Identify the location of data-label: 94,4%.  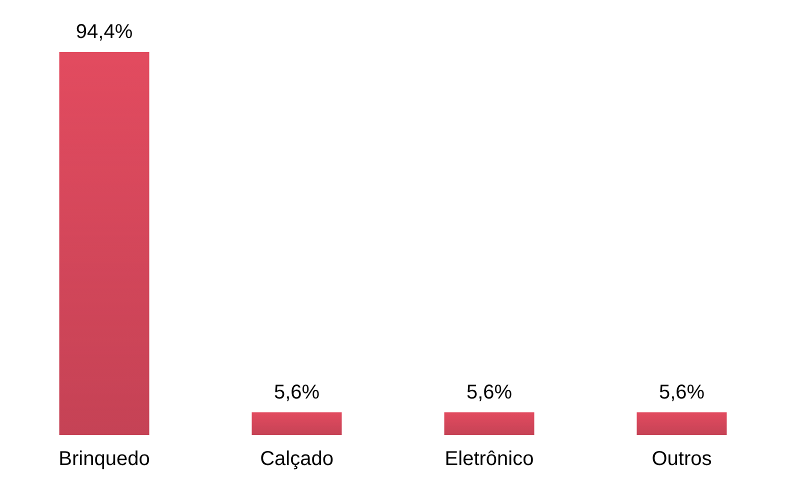
(104, 32).